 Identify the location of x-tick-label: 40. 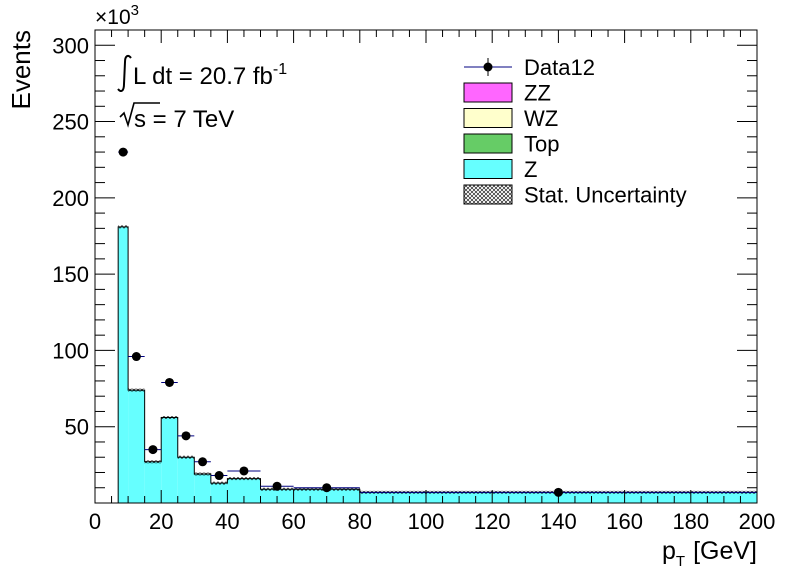
(227, 521).